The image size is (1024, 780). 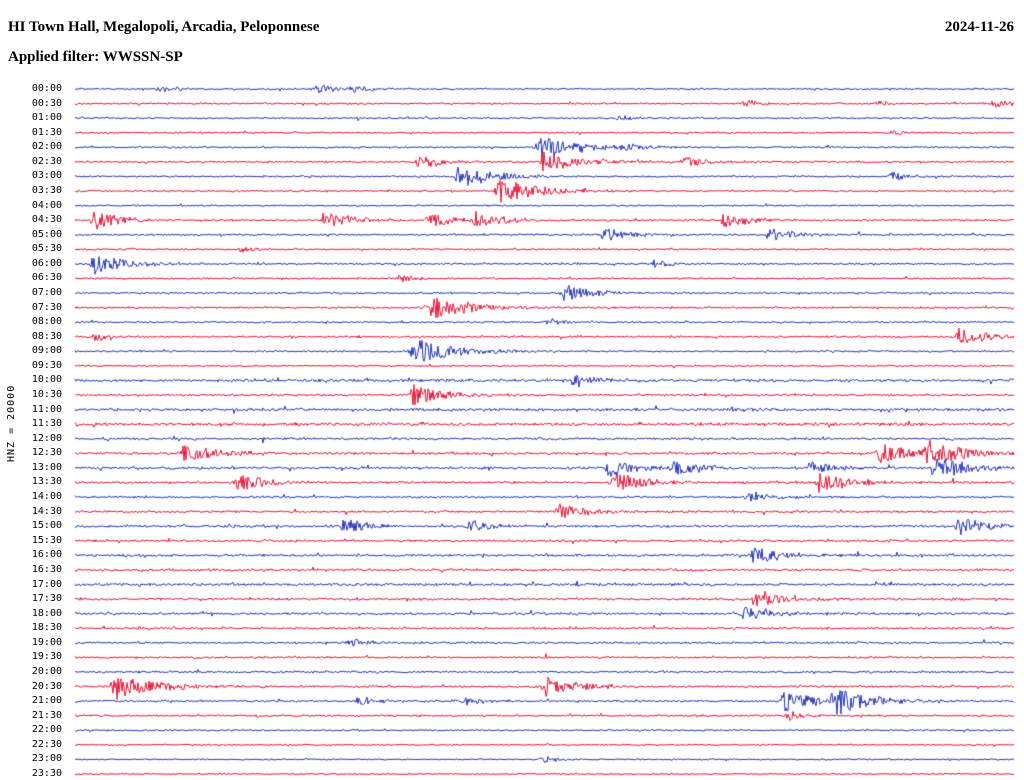 I want to click on row-time-label: 13:00, so click(x=46, y=467).